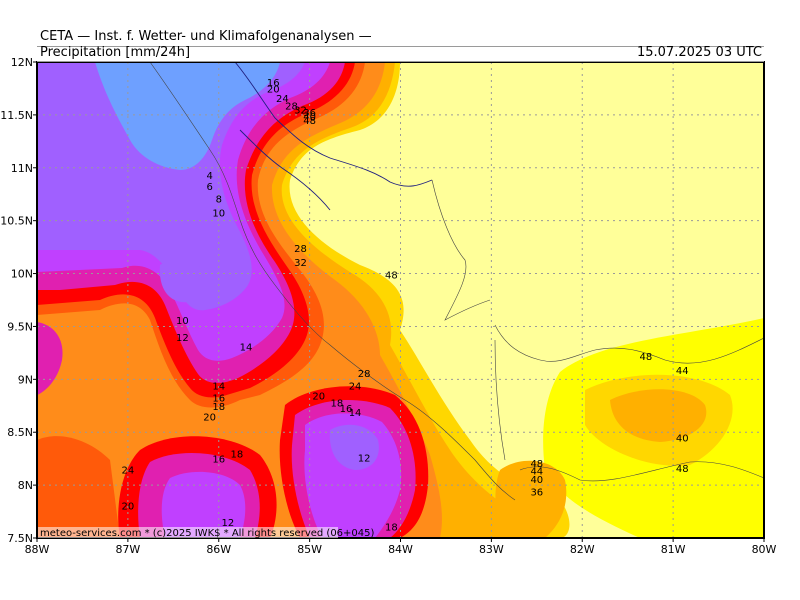 The image size is (800, 600). What do you see at coordinates (16, 221) in the screenshot?
I see `y-tick-label: 10.5N` at bounding box center [16, 221].